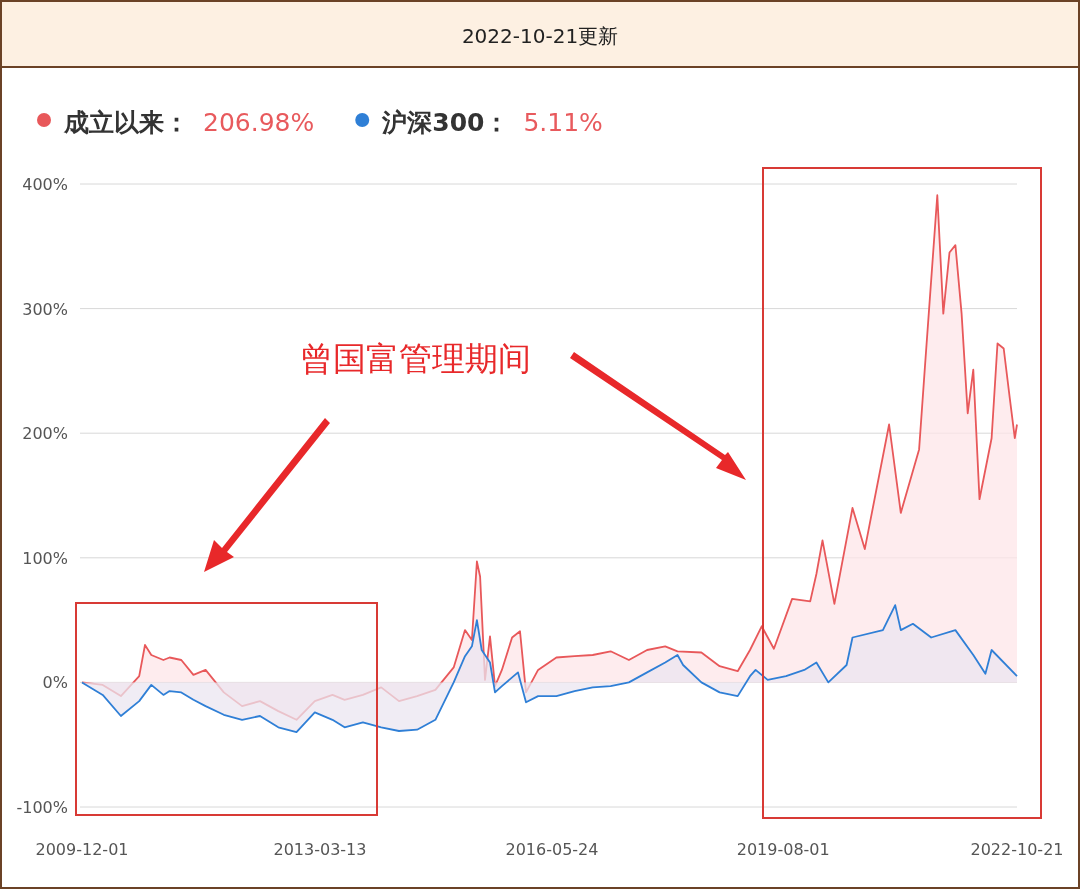 The height and width of the screenshot is (889, 1080). What do you see at coordinates (540, 36) in the screenshot?
I see `chart-title: 2022-10-21更新` at bounding box center [540, 36].